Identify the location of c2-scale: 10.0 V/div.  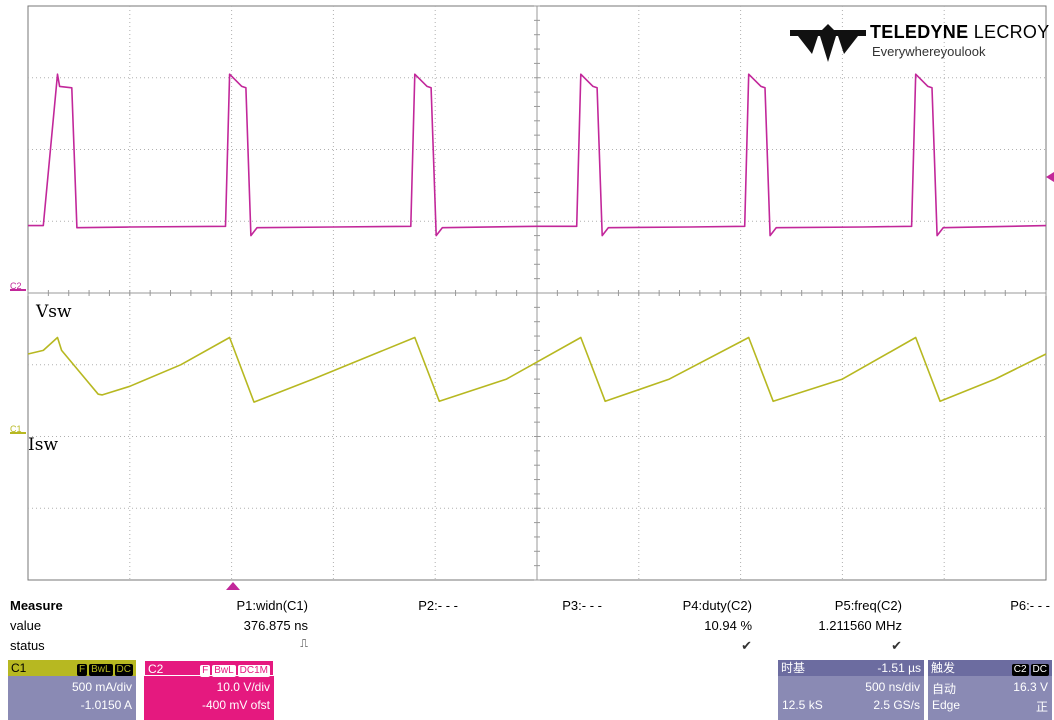
(243, 687).